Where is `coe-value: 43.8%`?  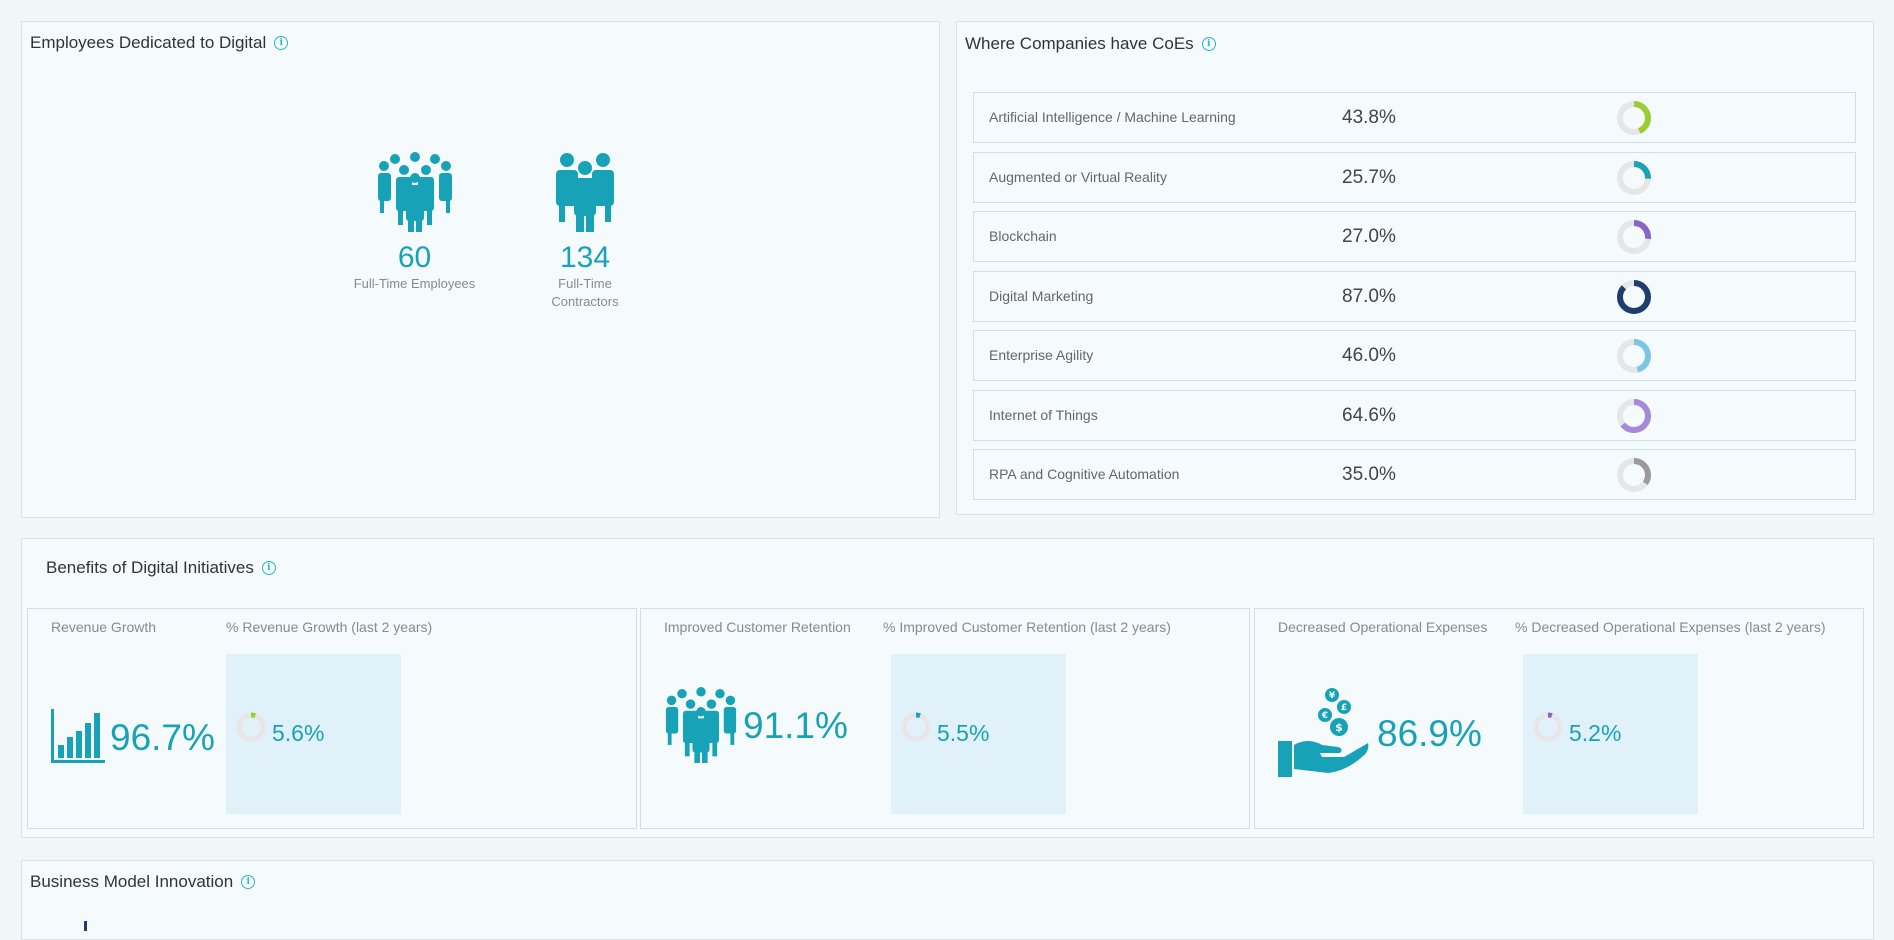
coe-value: 43.8% is located at coordinates (1369, 117).